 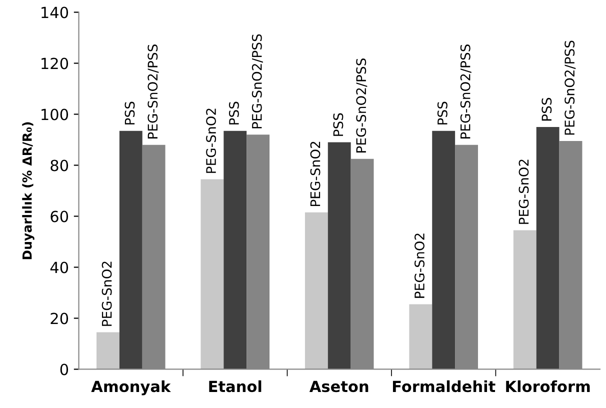 I want to click on x-tick-label: Amonyak, so click(x=131, y=388).